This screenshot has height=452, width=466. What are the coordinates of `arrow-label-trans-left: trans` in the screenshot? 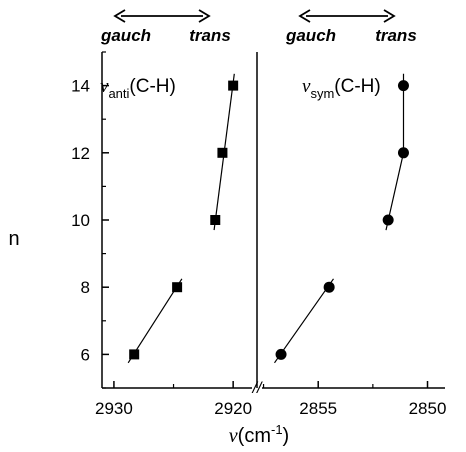 It's located at (210, 35).